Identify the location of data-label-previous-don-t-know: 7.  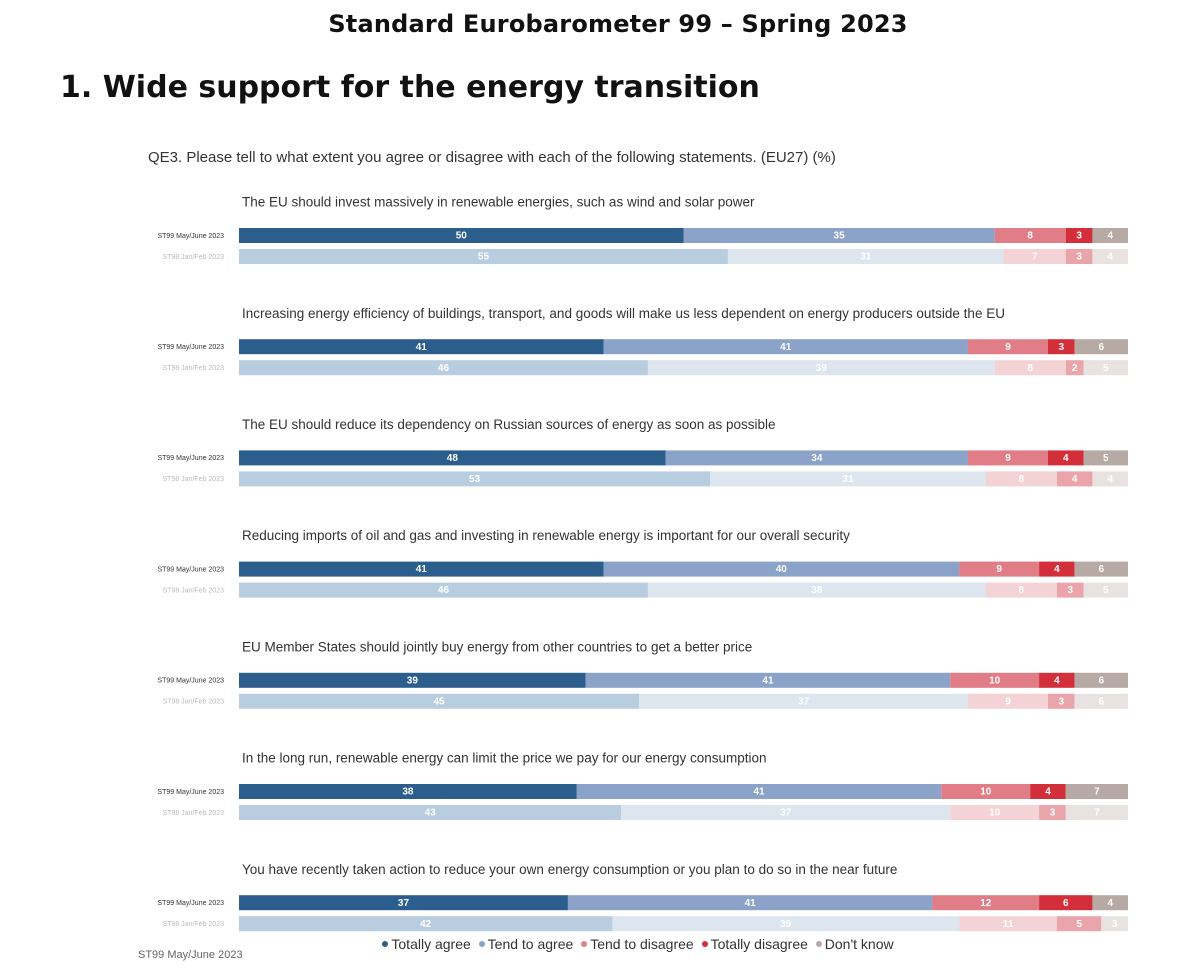
(1097, 813).